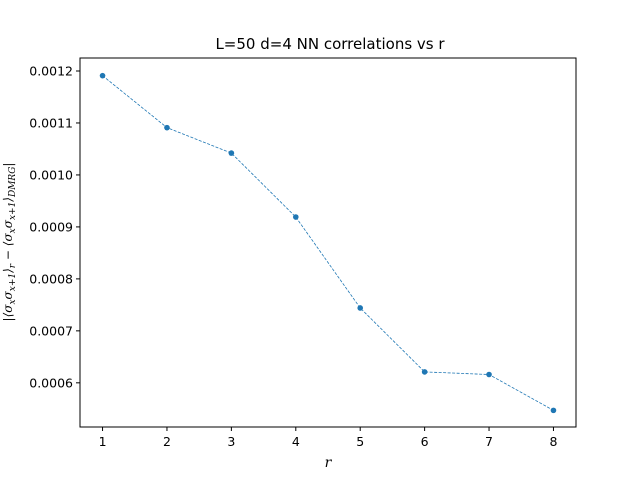  I want to click on chart-title: L=50 d=4 NN correlations vs r, so click(330, 44).